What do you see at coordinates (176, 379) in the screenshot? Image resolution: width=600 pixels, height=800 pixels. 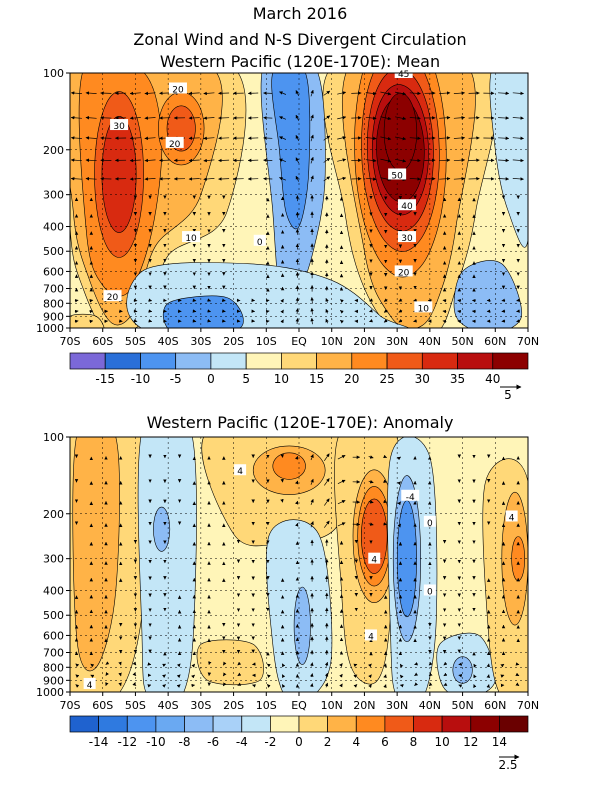 I see `panel-mean-colorbar-label: -5` at bounding box center [176, 379].